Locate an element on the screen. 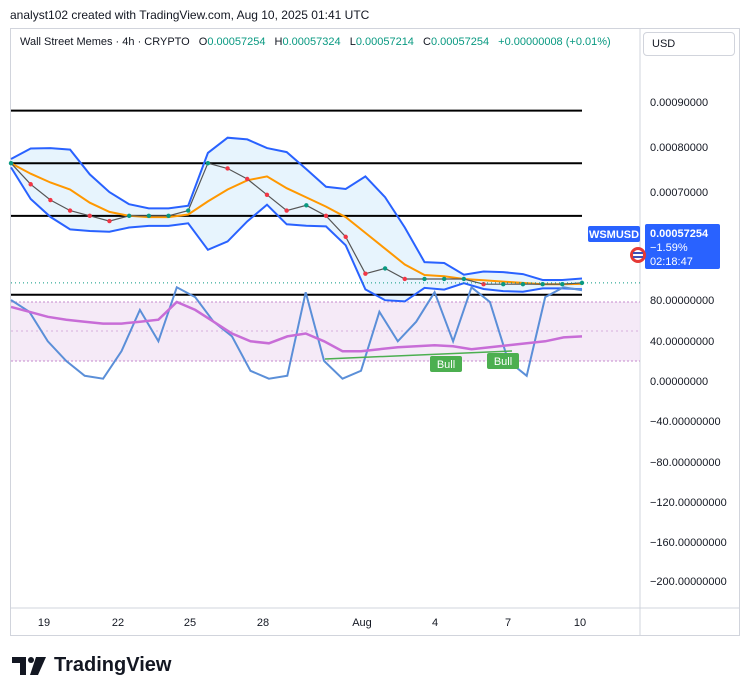  legend-change: +0.00000008 (+0.01%) is located at coordinates (554, 42).